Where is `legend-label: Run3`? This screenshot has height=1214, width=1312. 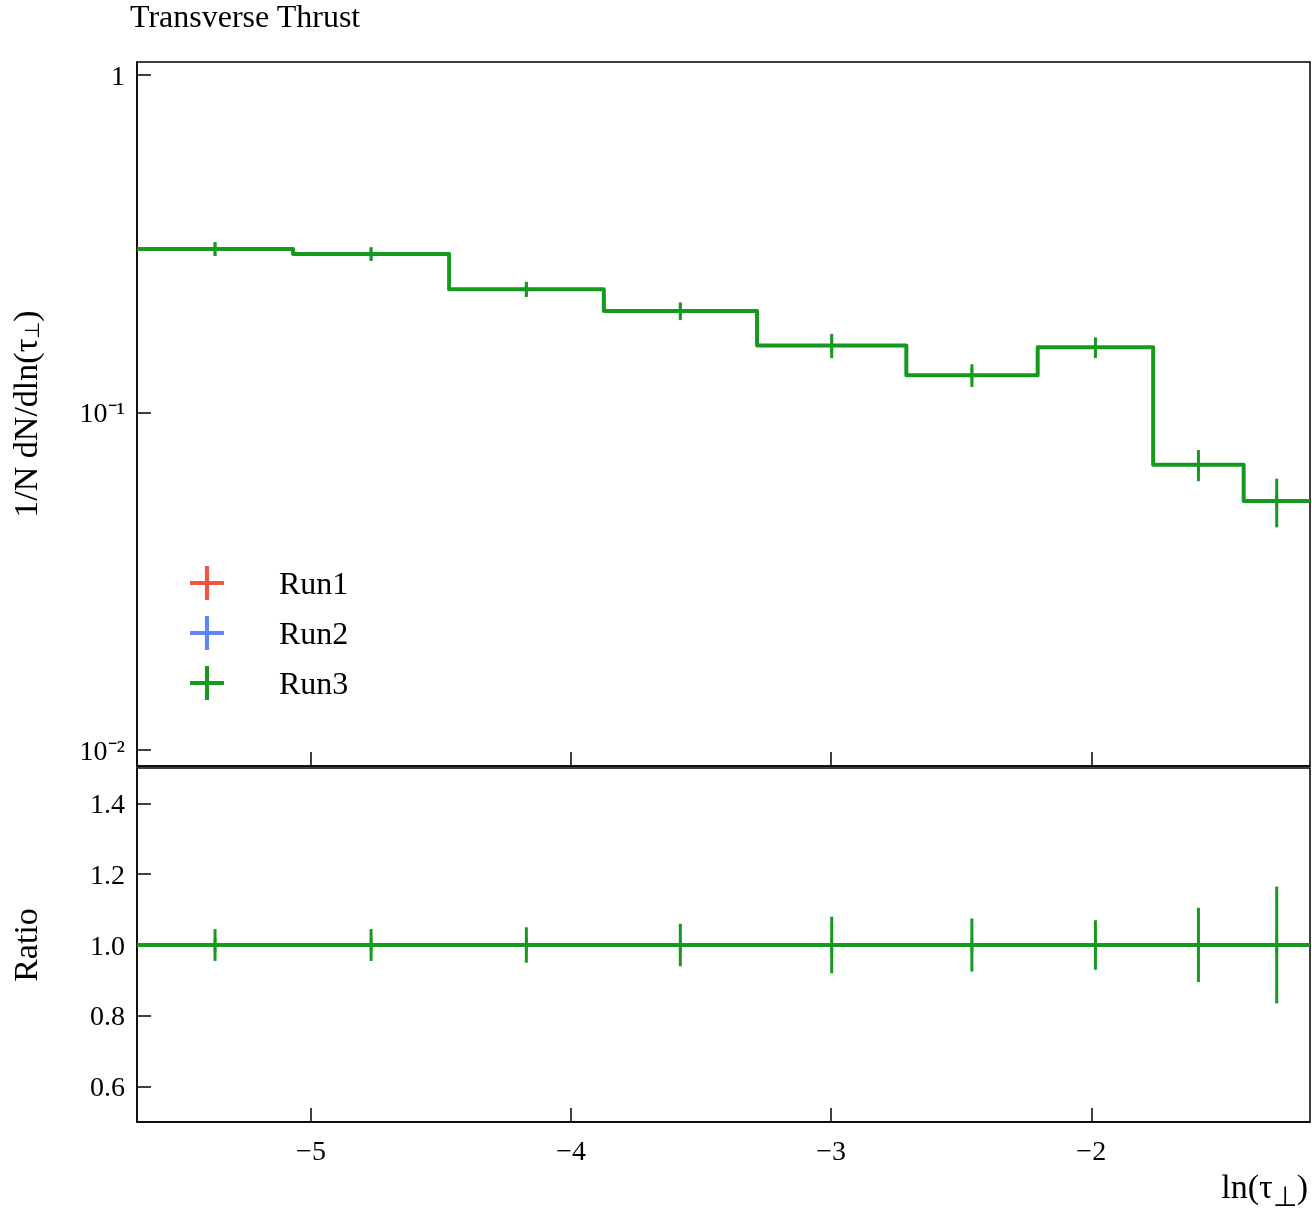 legend-label: Run3 is located at coordinates (314, 683).